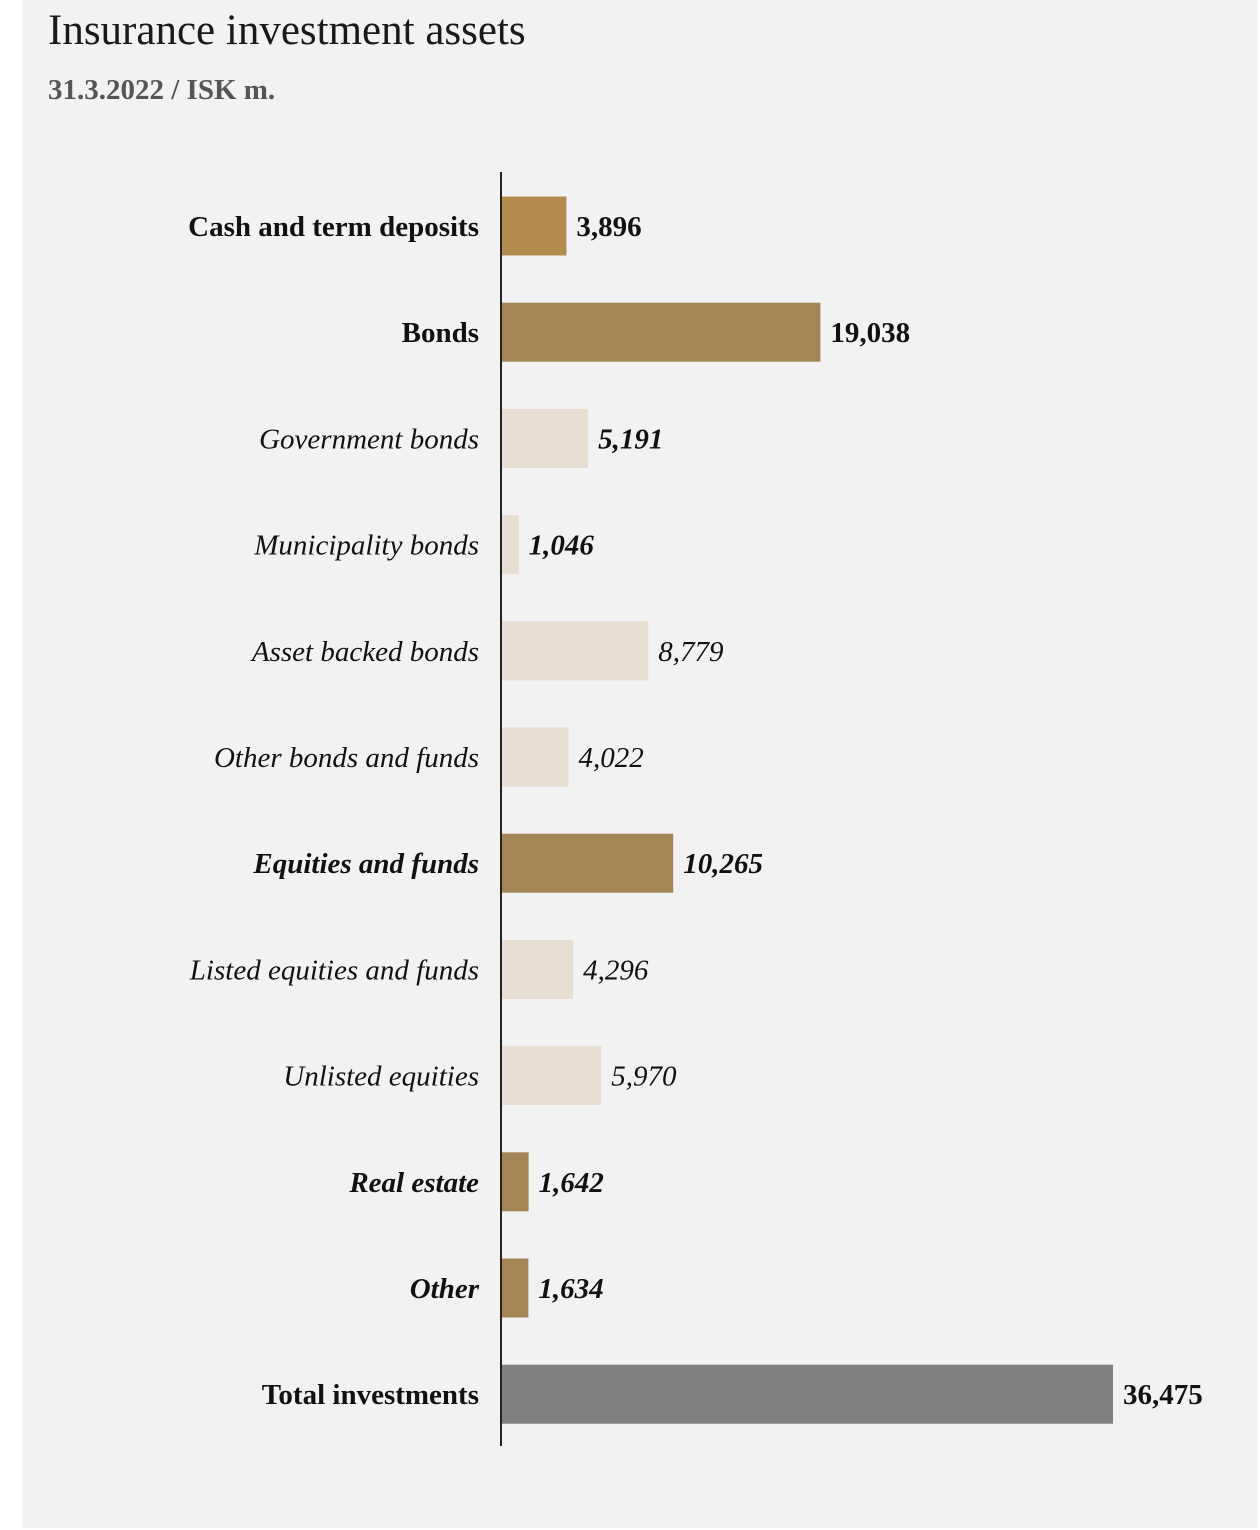 Image resolution: width=1260 pixels, height=1530 pixels. I want to click on category-label-other-bonds-and-funds: Other bonds and funds, so click(346, 758).